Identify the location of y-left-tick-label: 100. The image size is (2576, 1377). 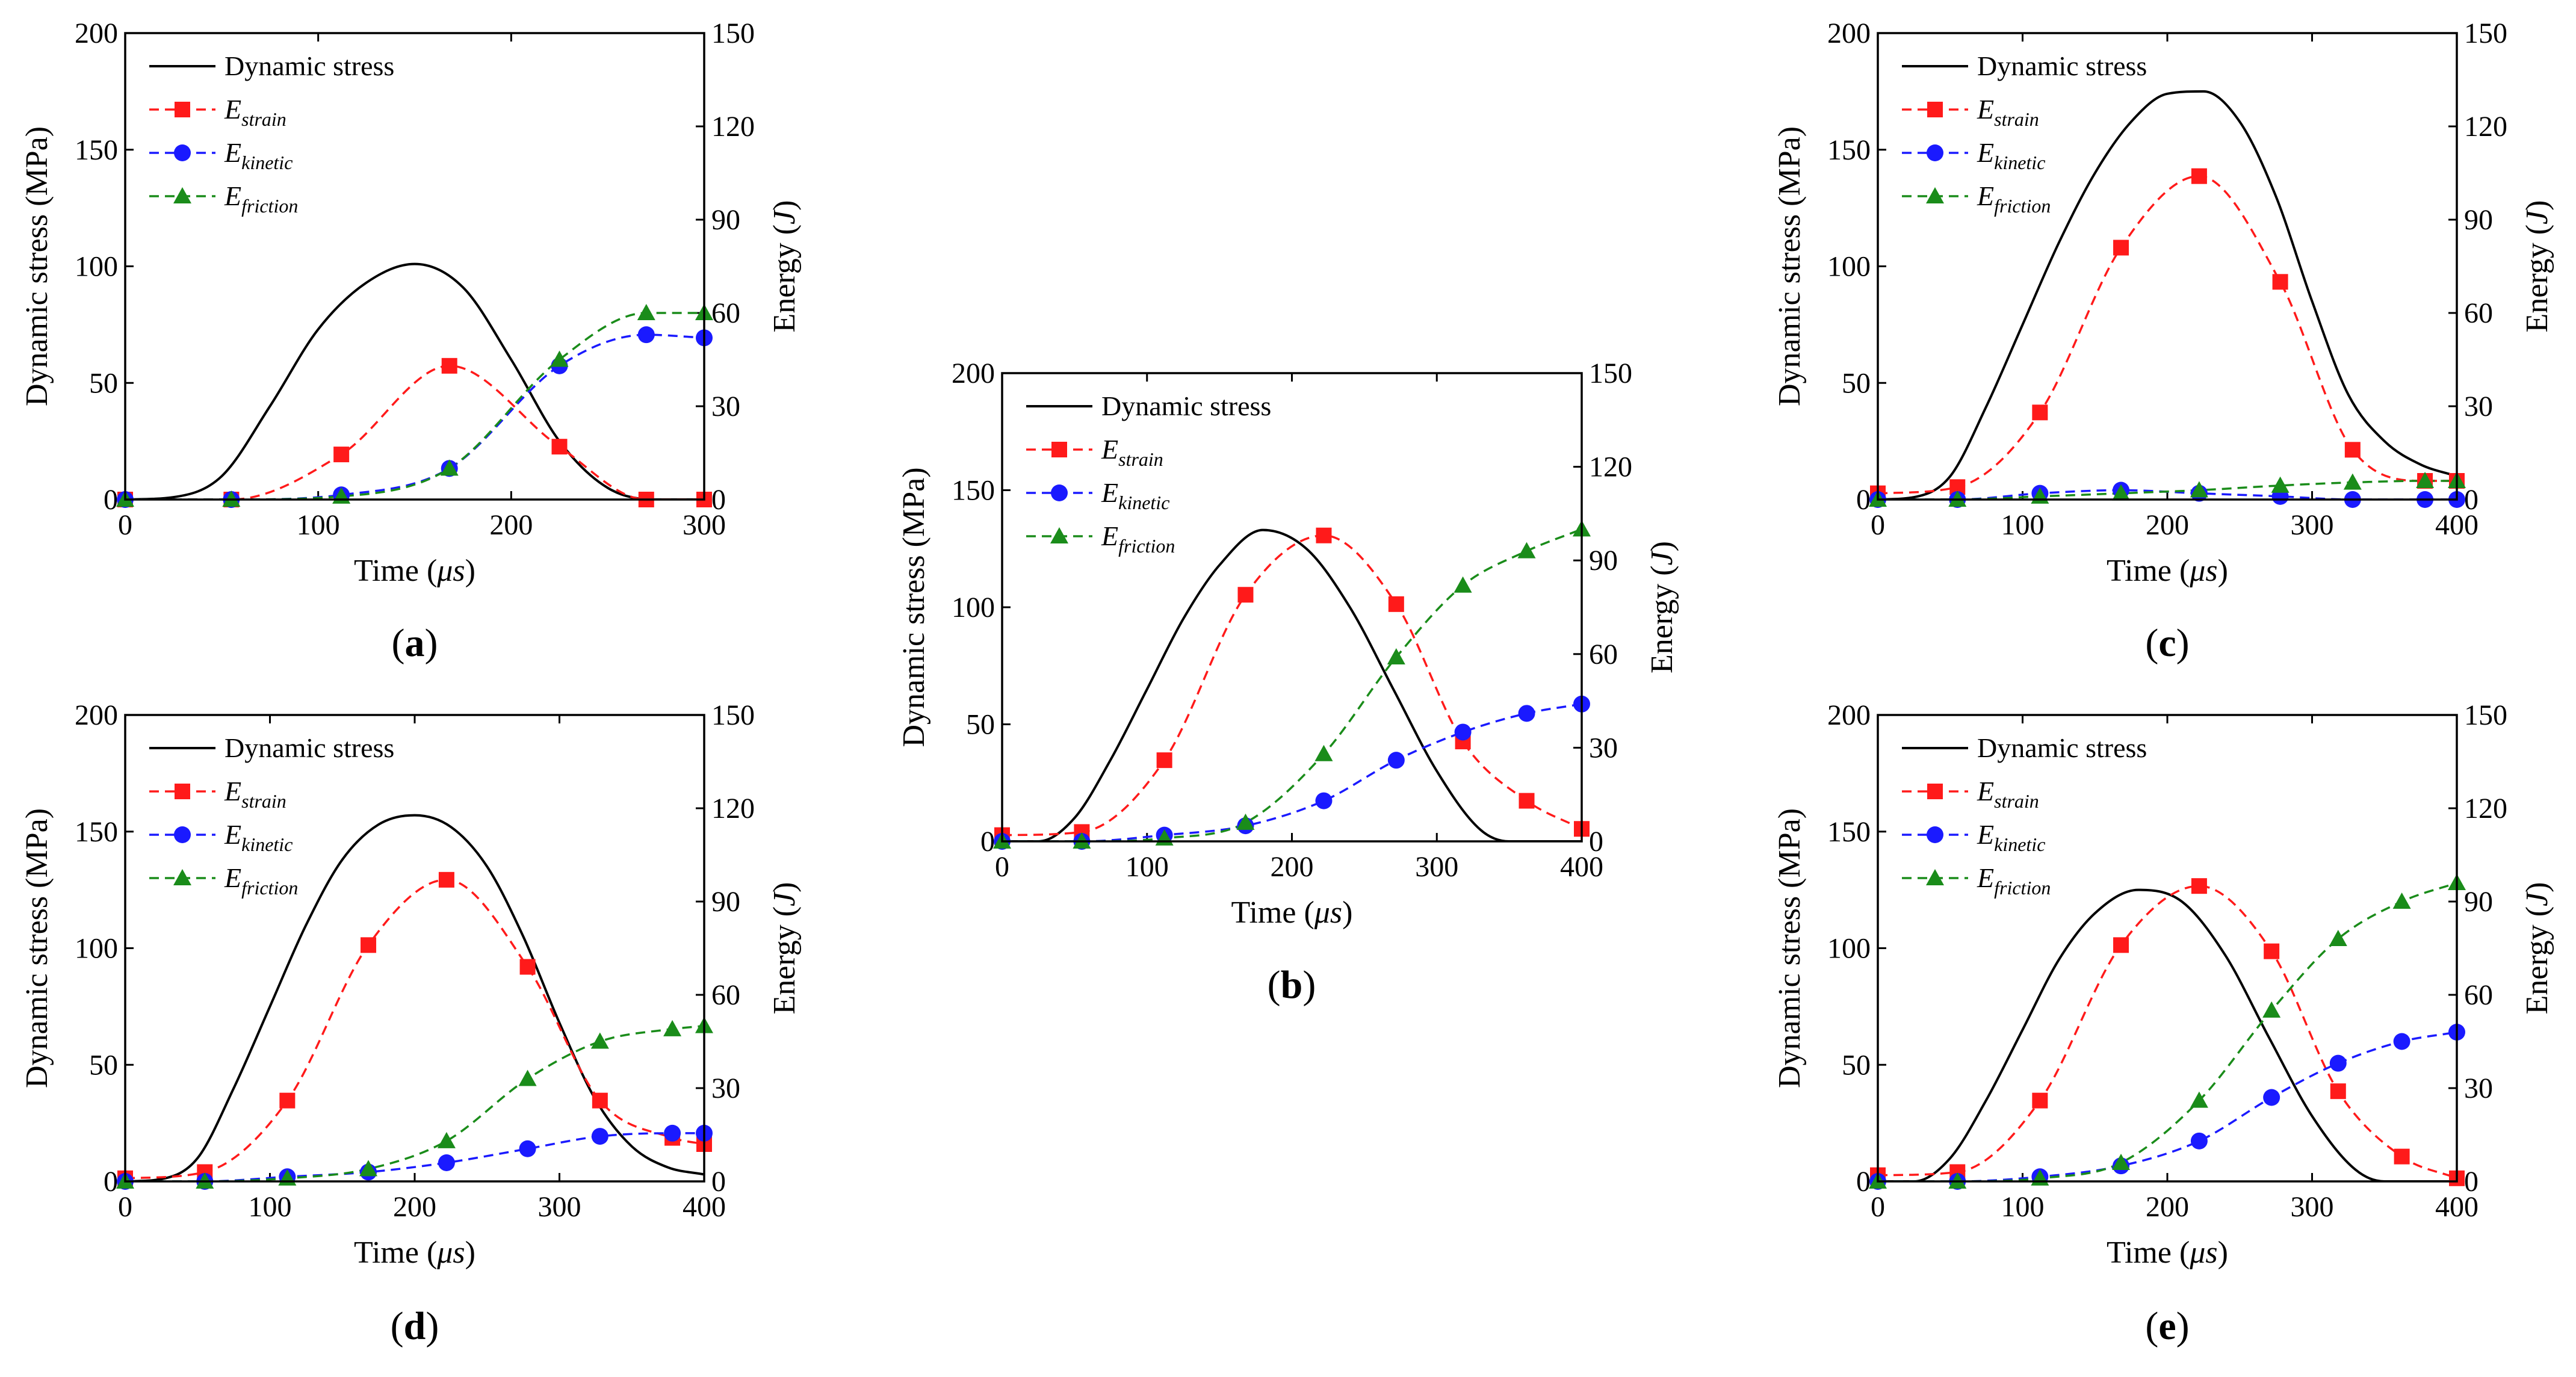
(1849, 267).